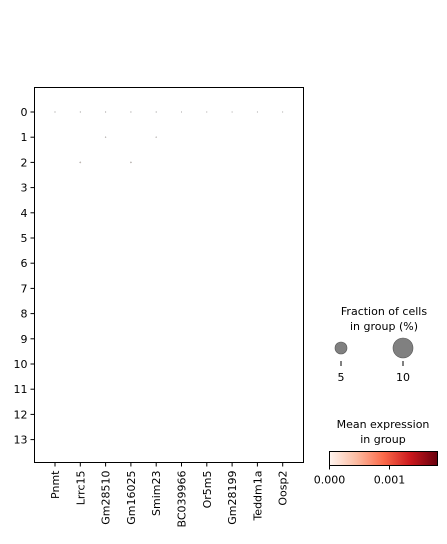  What do you see at coordinates (156, 493) in the screenshot?
I see `column-label: Smim23` at bounding box center [156, 493].